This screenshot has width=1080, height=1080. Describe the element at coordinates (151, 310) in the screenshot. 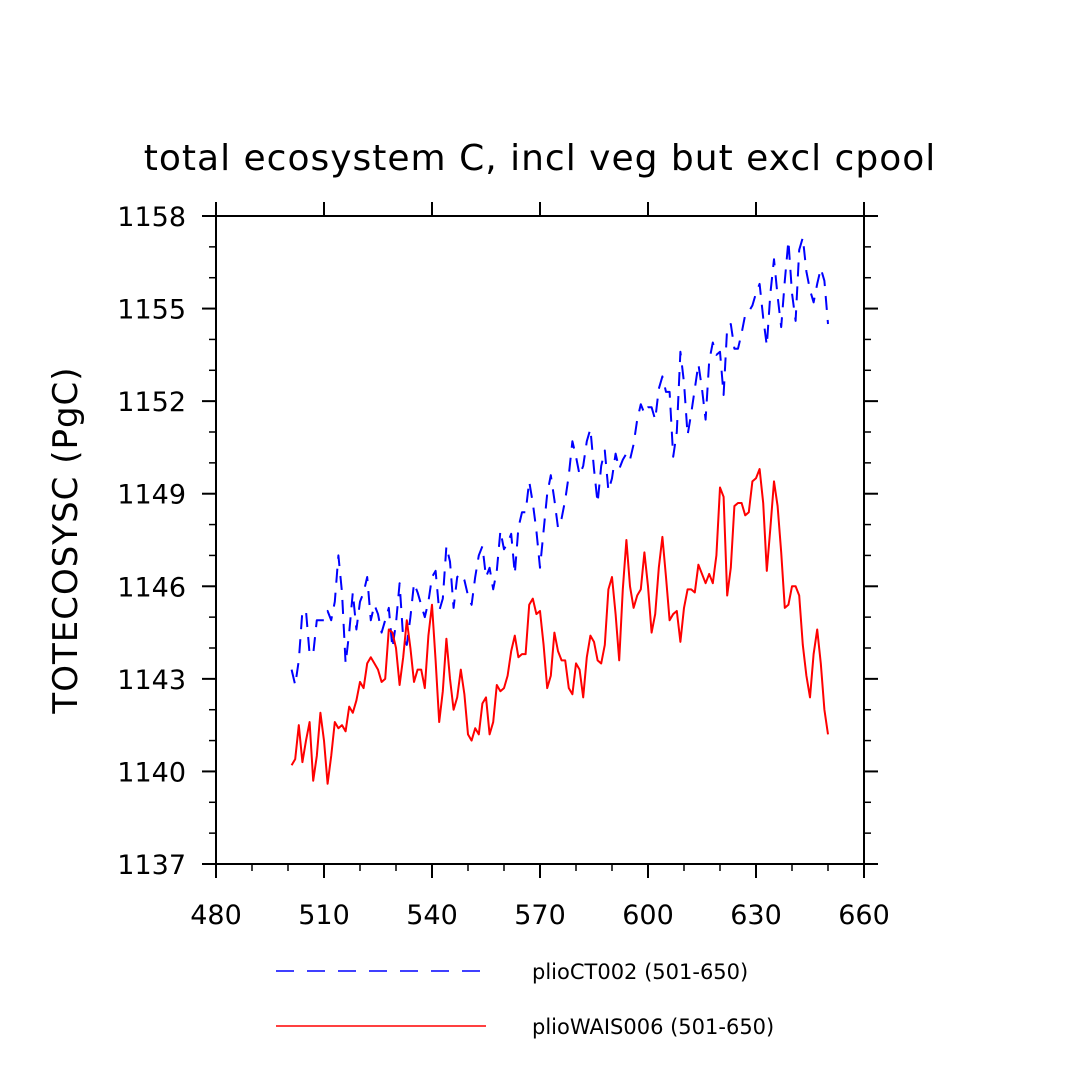

I see `y-tick-label: 1155` at that location.